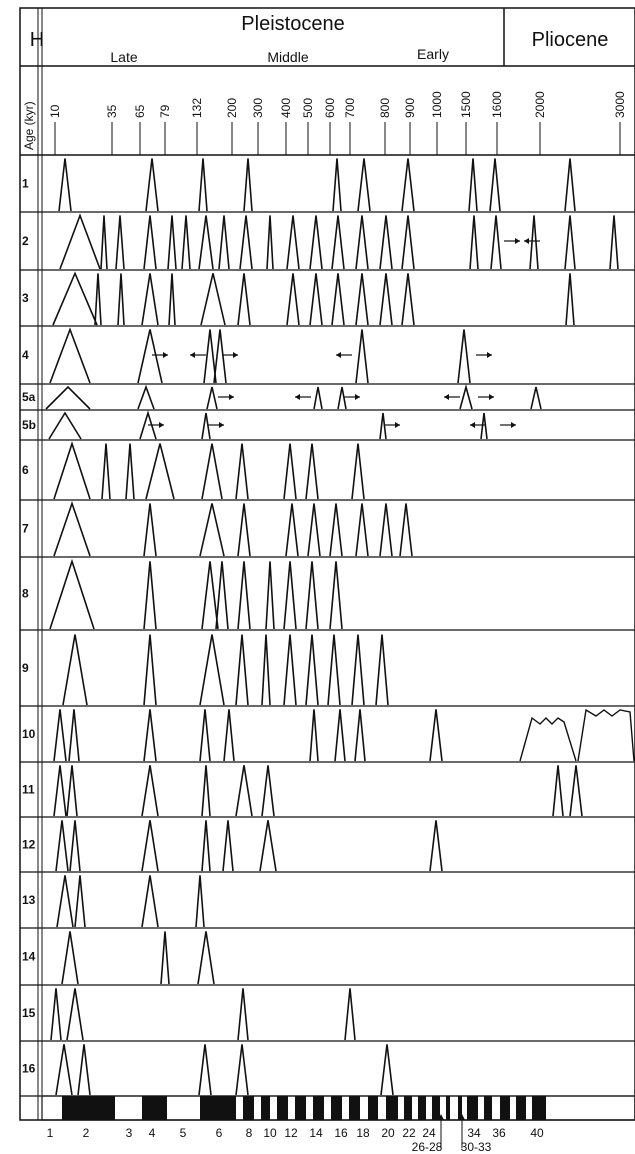 The height and width of the screenshot is (1154, 635). What do you see at coordinates (29, 734) in the screenshot?
I see `record-label-10: 10` at bounding box center [29, 734].